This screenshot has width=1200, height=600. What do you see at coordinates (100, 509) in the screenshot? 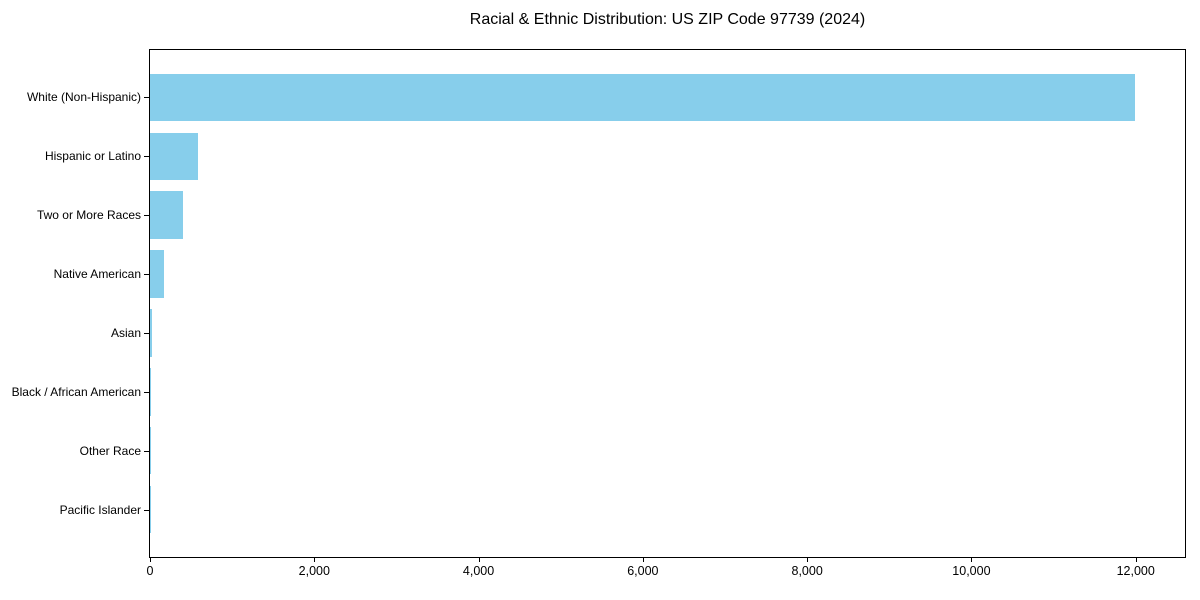
I see `y-tick-label: Pacific Islander` at bounding box center [100, 509].